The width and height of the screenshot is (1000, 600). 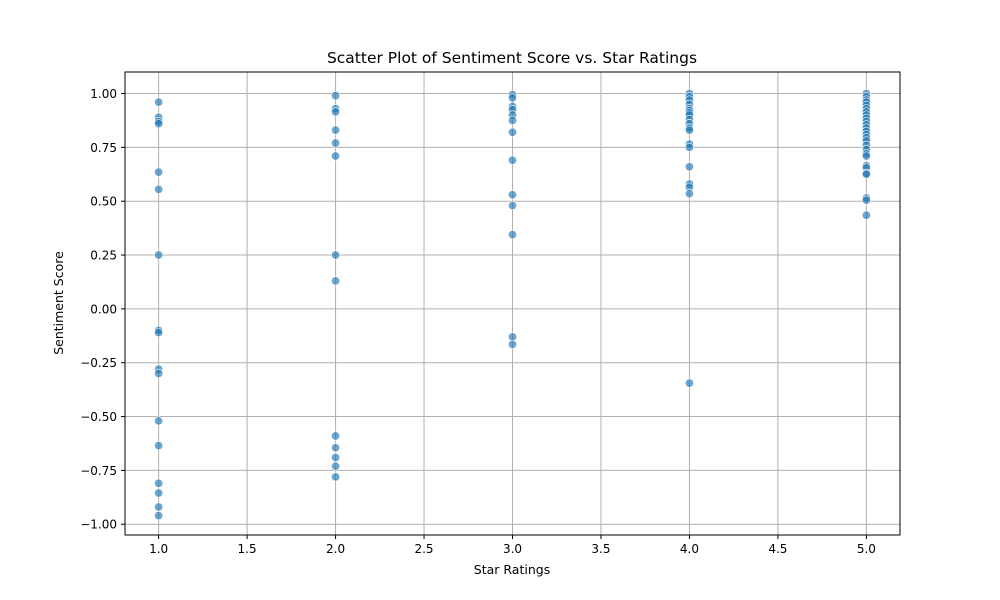 What do you see at coordinates (103, 202) in the screenshot?
I see `y-tick-label: 0.50` at bounding box center [103, 202].